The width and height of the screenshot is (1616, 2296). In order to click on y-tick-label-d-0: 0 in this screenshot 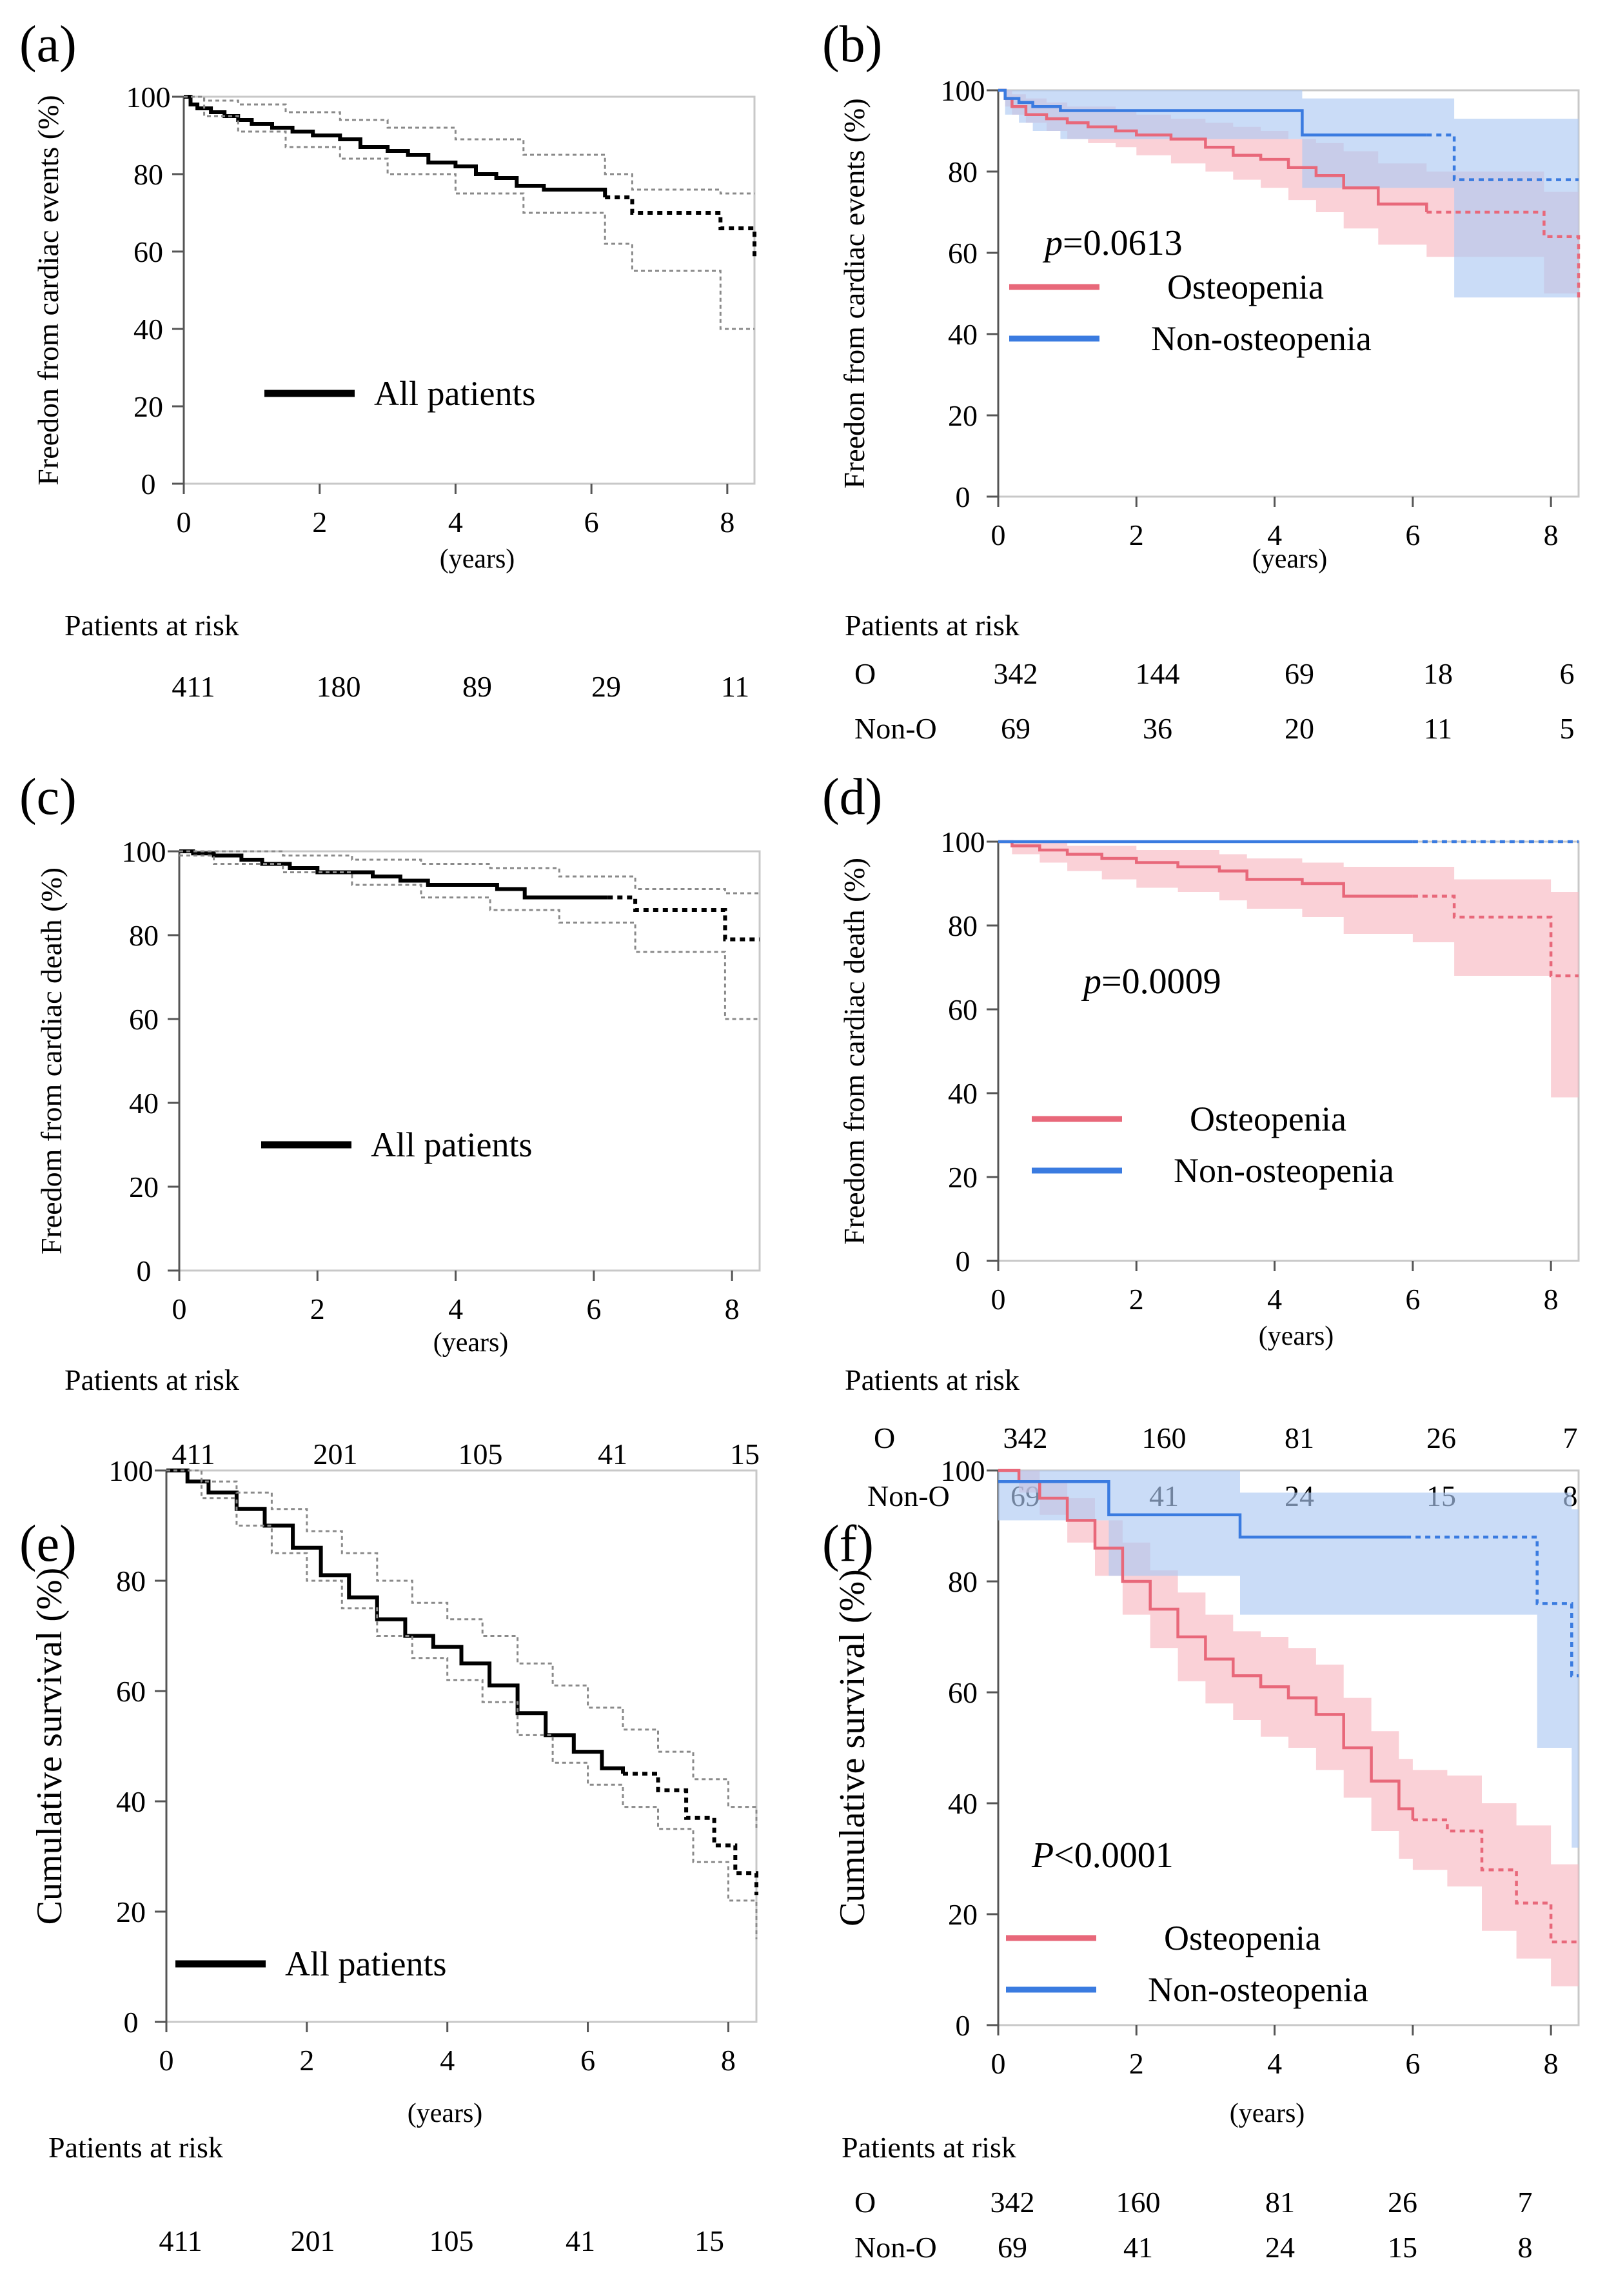, I will do `click(963, 1261)`.